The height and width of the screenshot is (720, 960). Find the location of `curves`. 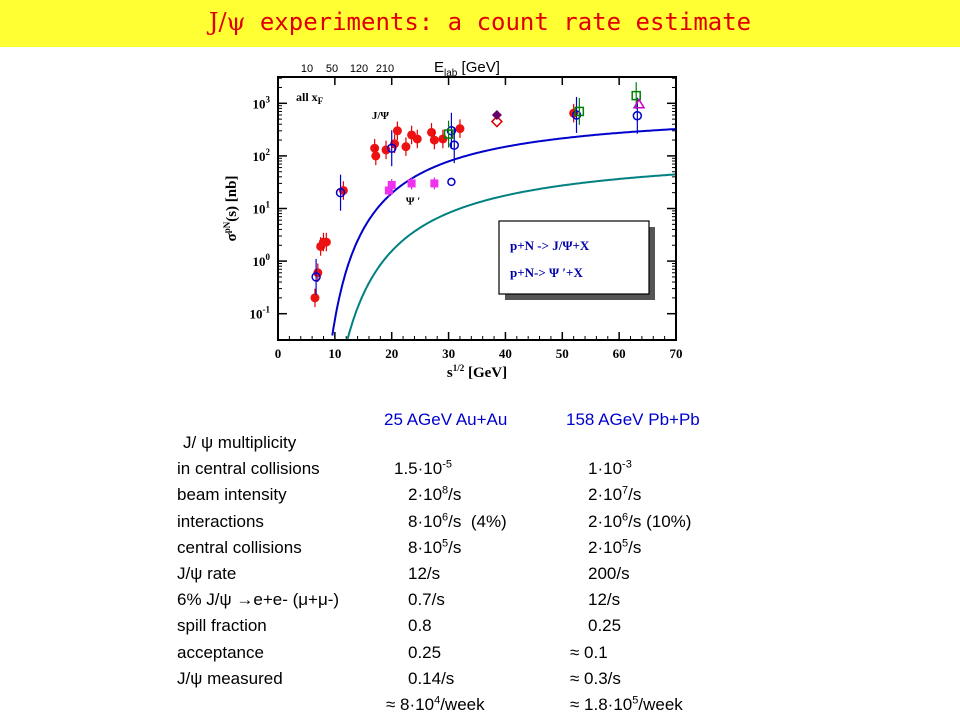

curves is located at coordinates (503, 234).